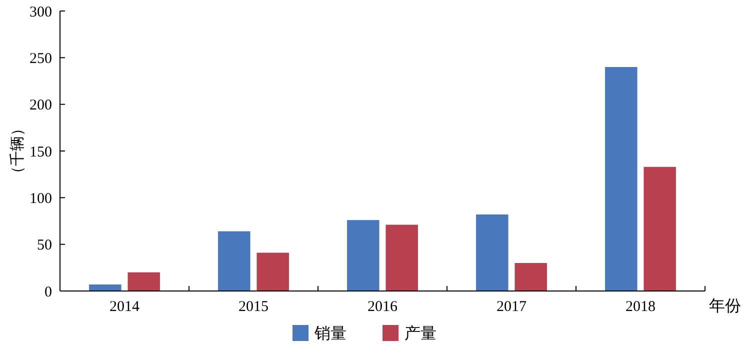  Describe the element at coordinates (511, 307) in the screenshot. I see `x-tick-label: 2017` at that location.